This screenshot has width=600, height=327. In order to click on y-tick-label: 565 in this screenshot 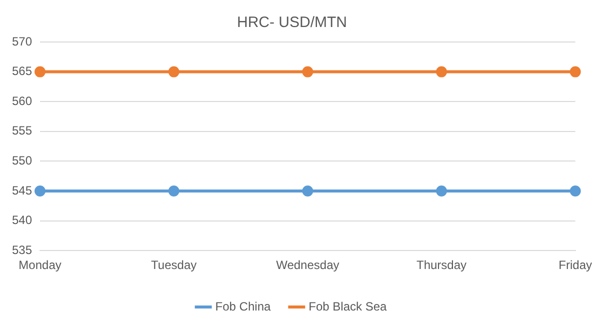, I will do `click(22, 71)`.